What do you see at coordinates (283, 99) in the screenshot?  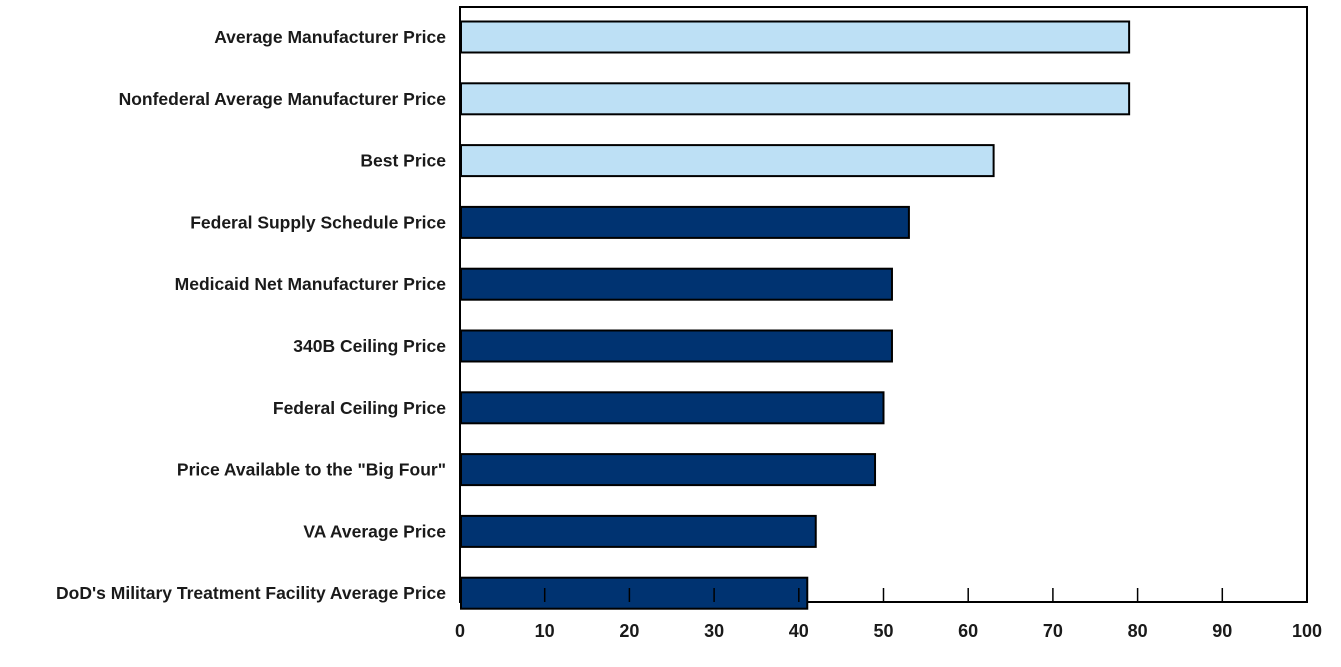 I see `category-label: Nonfederal Average Manufacturer Price` at bounding box center [283, 99].